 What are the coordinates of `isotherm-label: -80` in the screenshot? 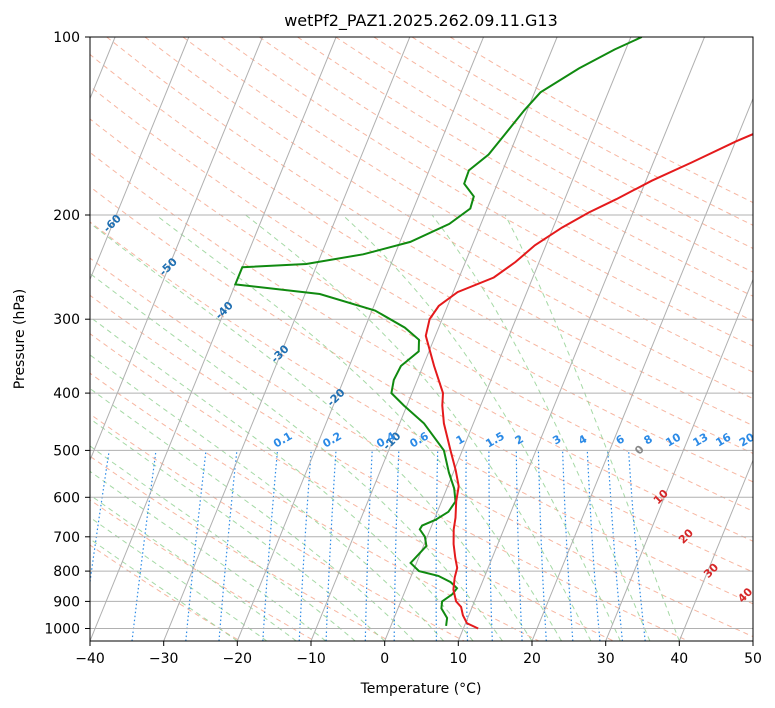 It's located at (6, 135).